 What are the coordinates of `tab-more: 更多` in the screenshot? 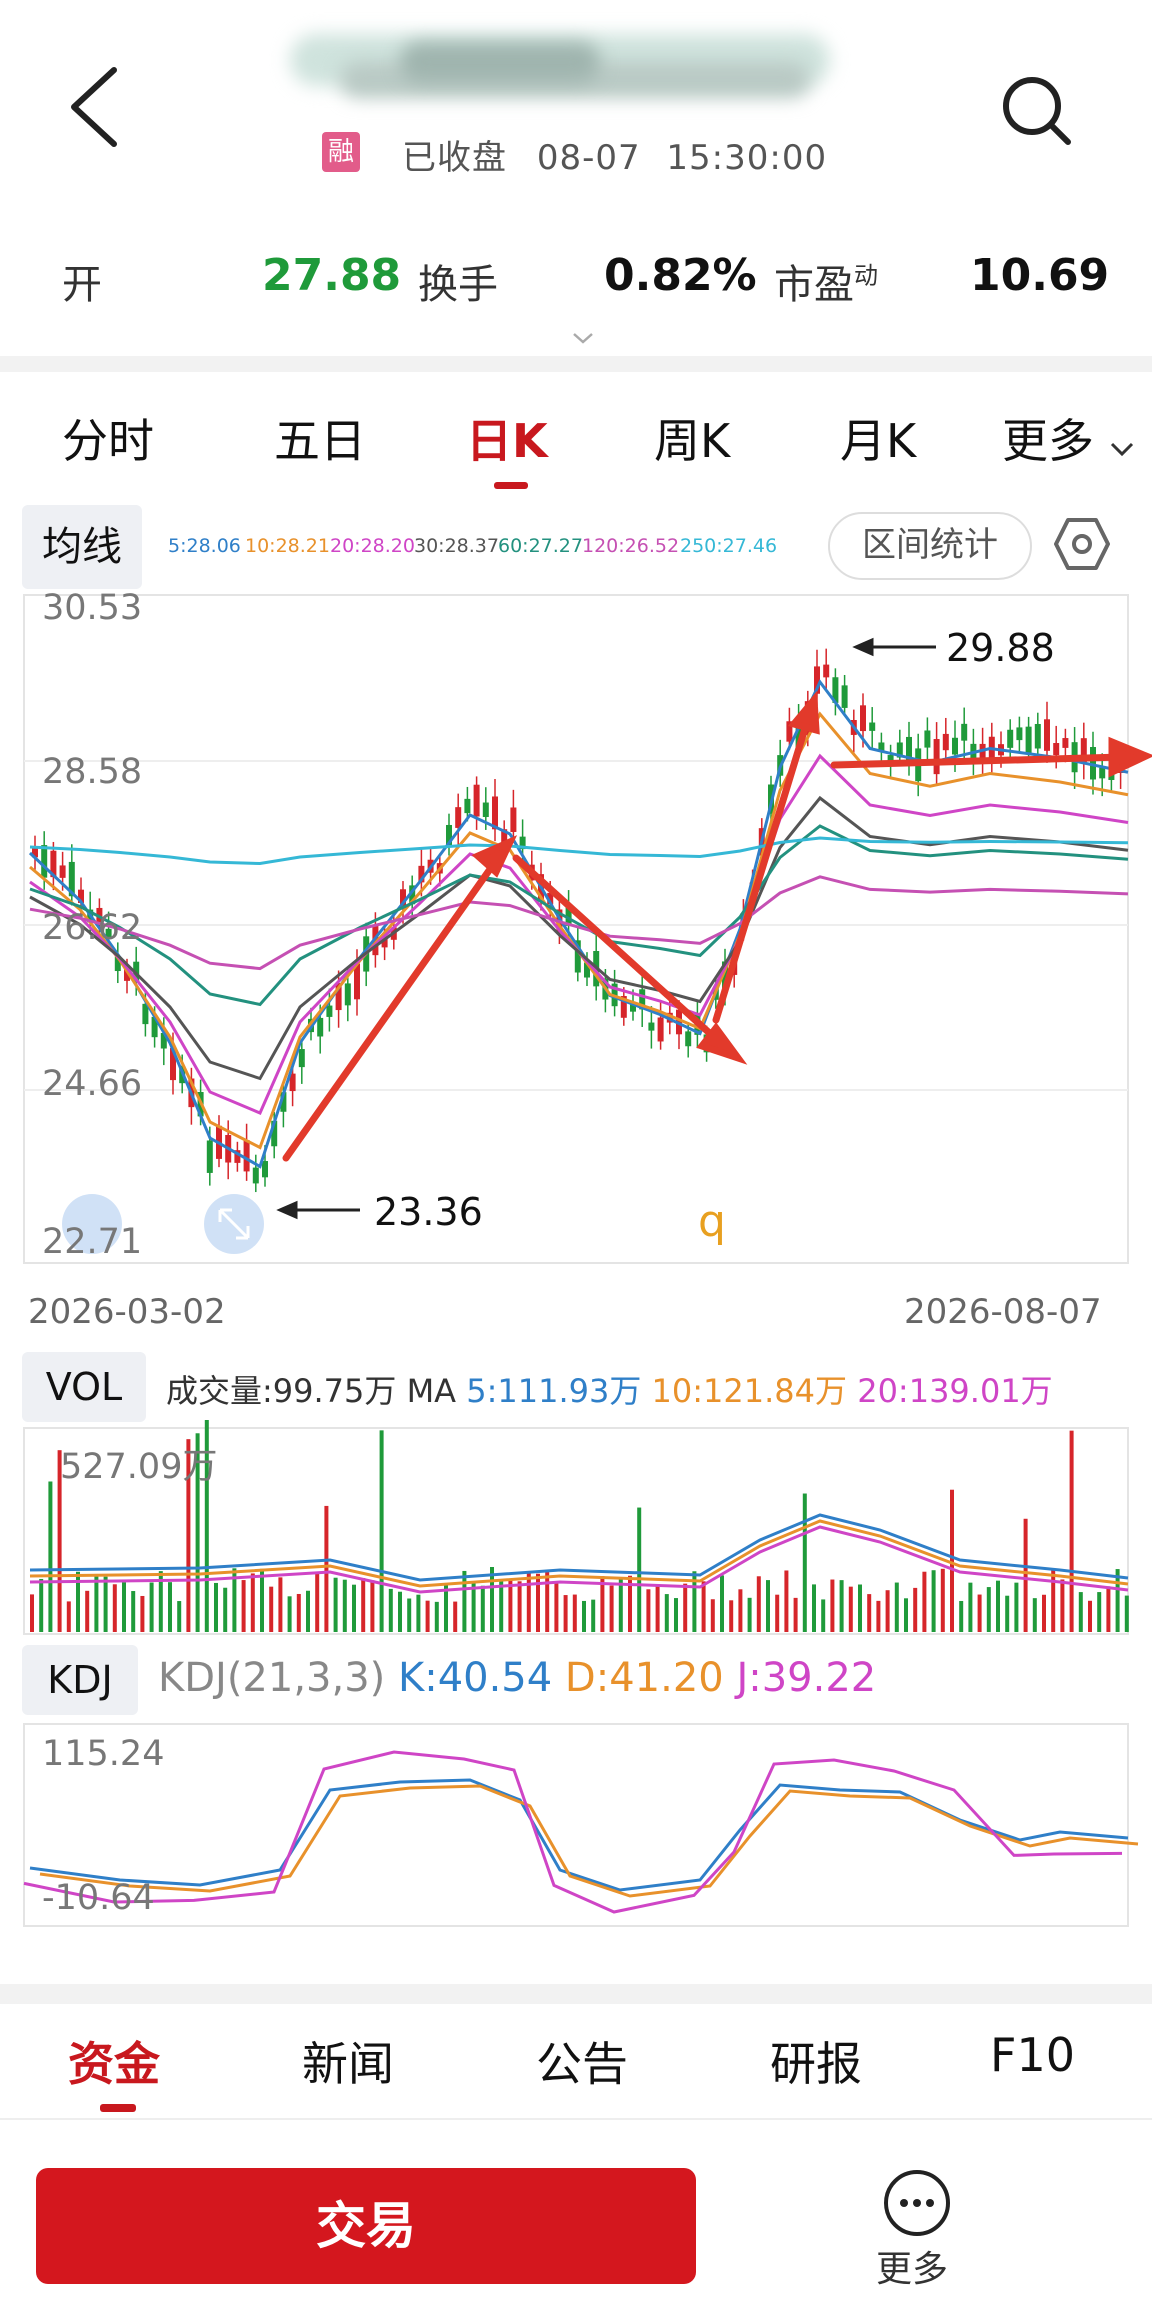 It's located at (1068, 438).